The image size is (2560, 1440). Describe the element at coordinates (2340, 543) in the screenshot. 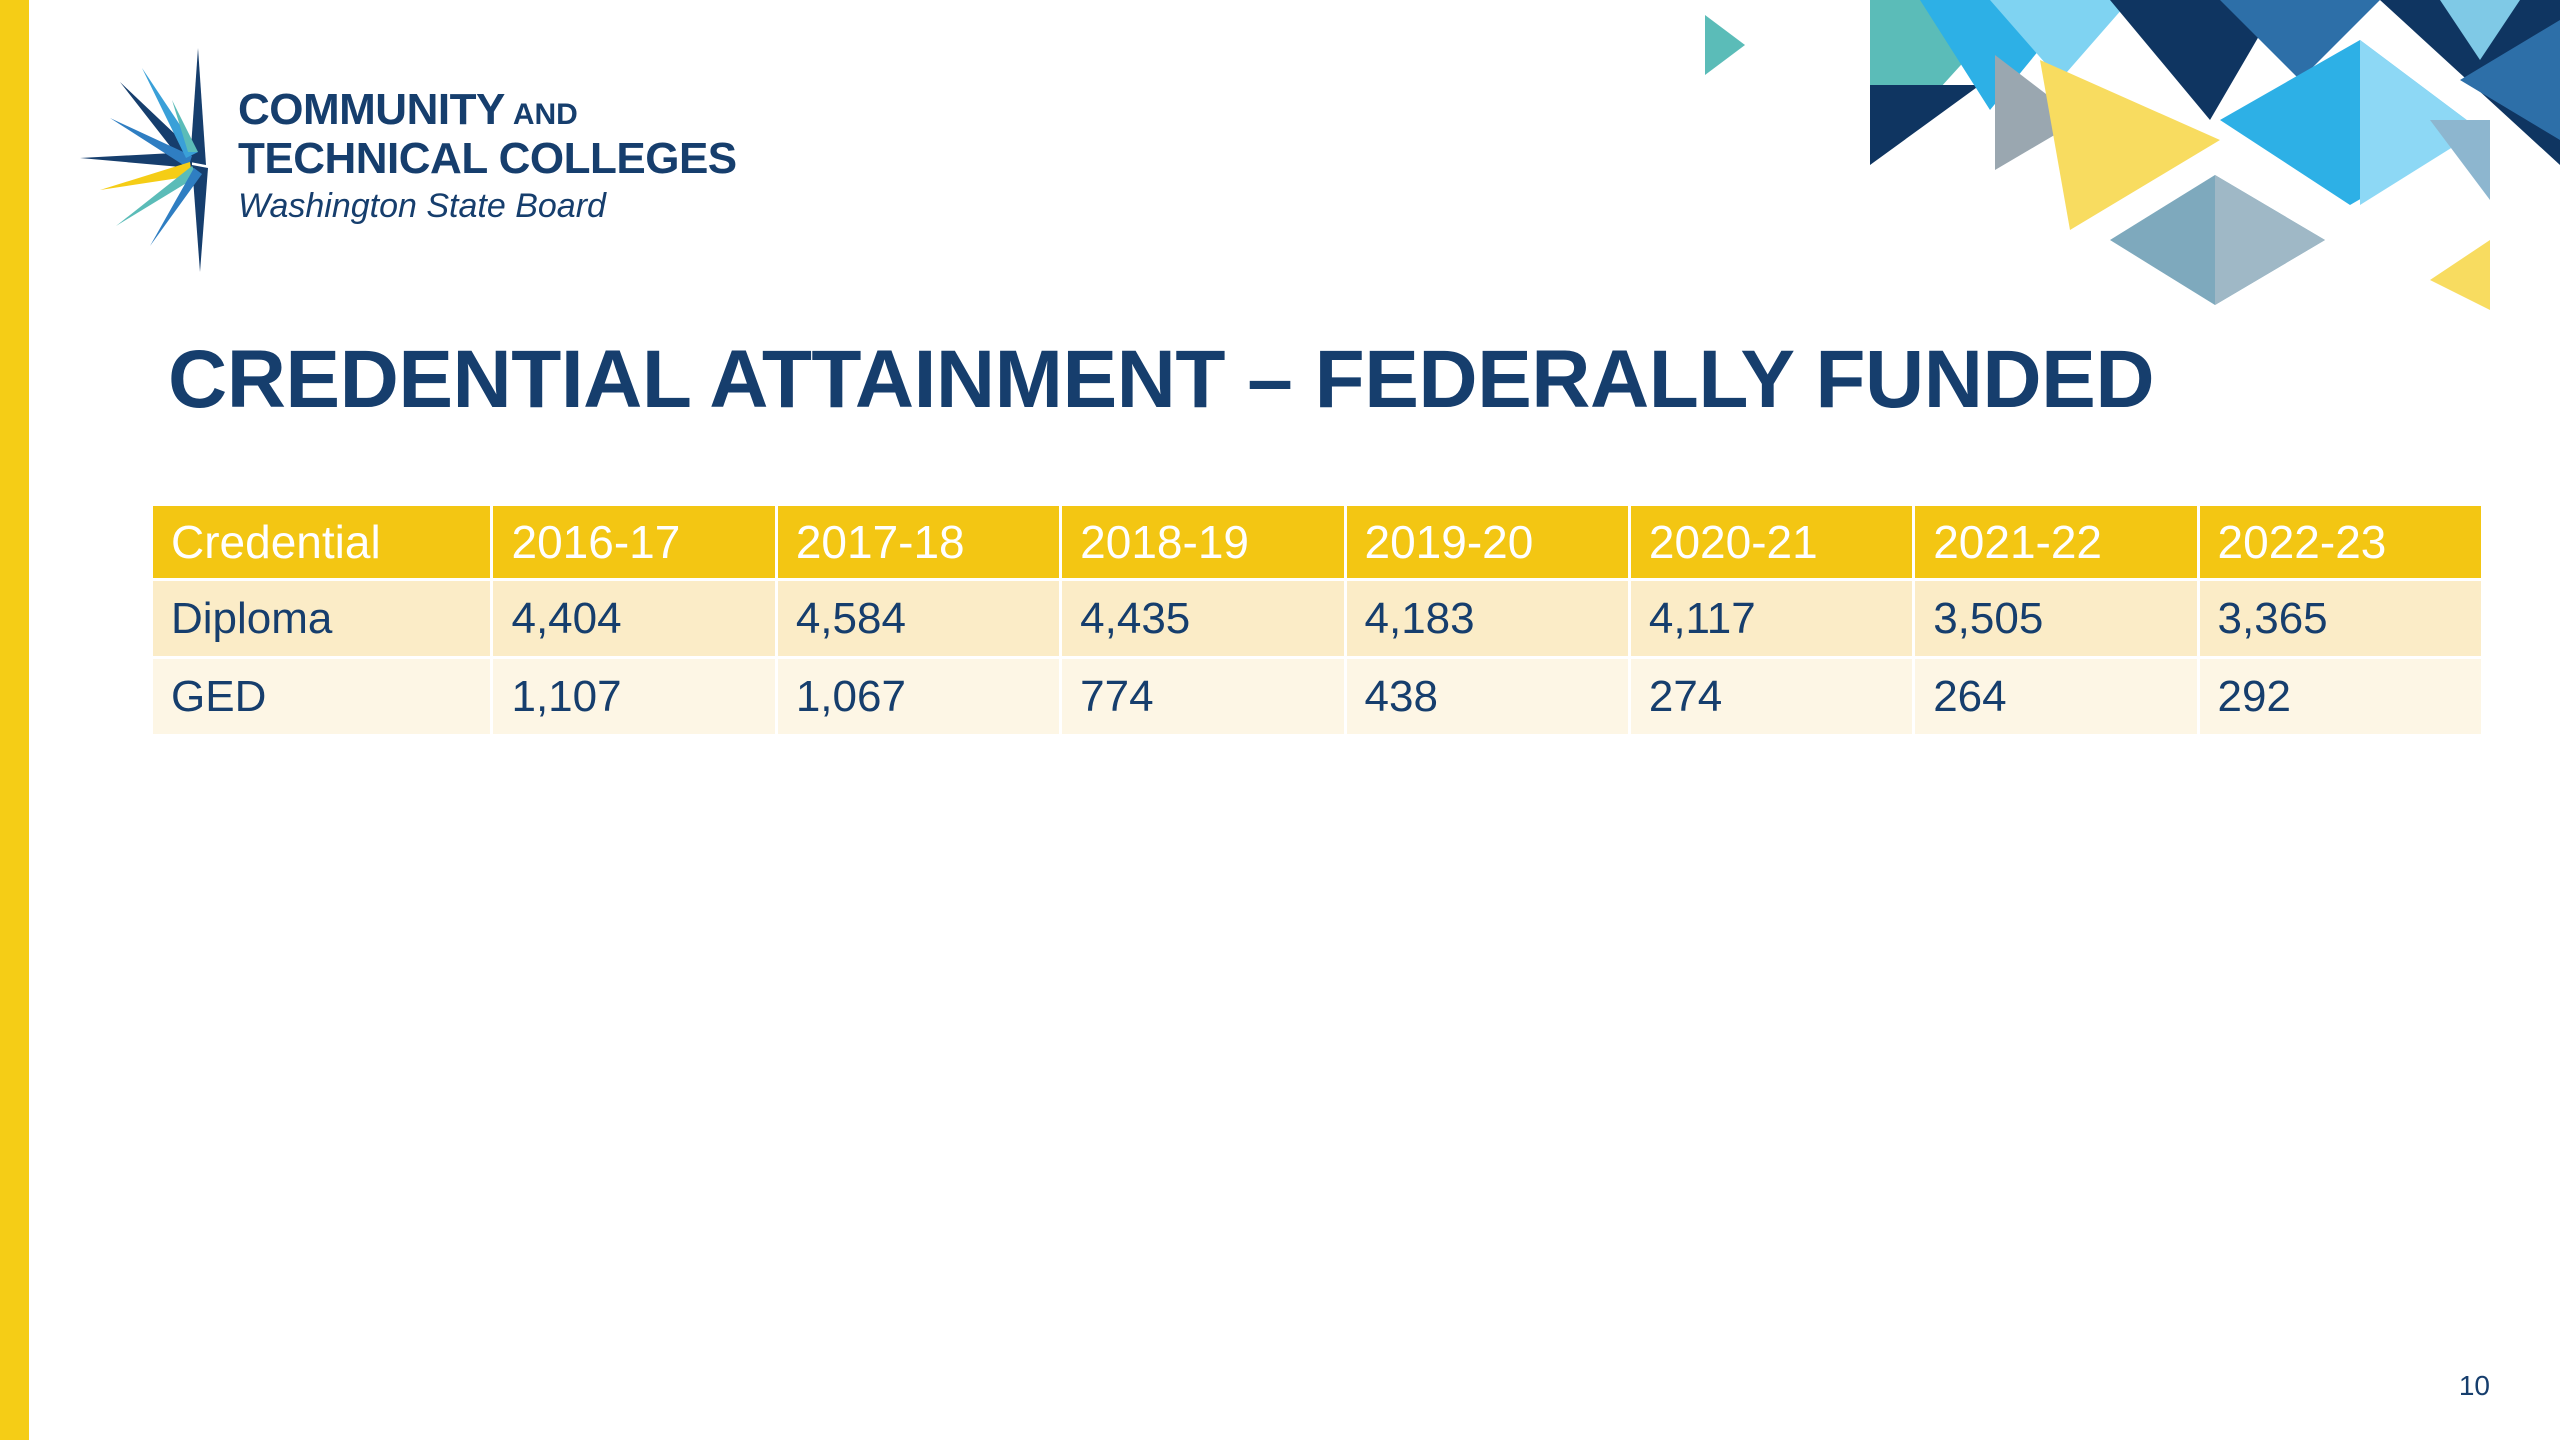

I see `header-2022-23: 2022-23` at that location.